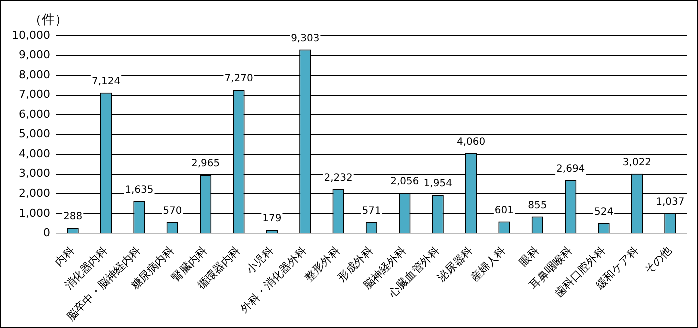 The image size is (698, 328). I want to click on x-tick-label: 眼科, so click(529, 257).